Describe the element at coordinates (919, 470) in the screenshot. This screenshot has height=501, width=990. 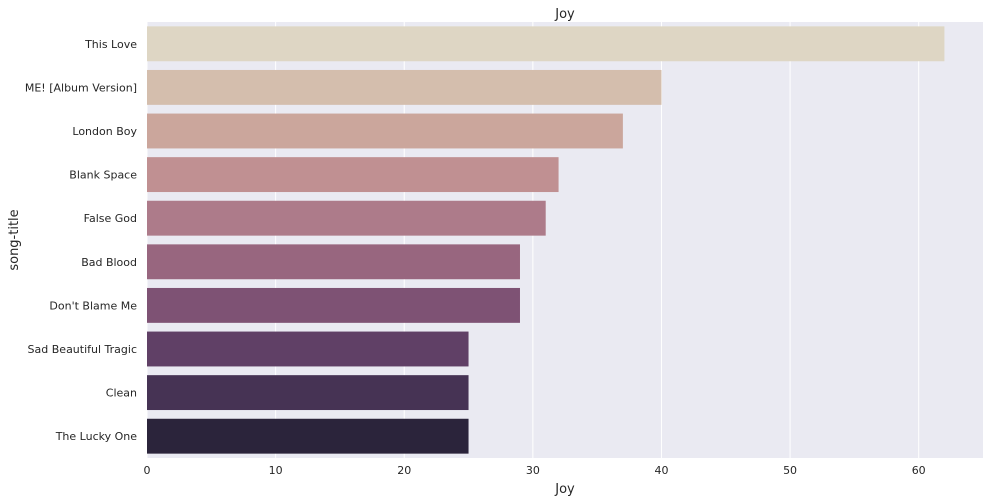
I see `x-tick-label: 60` at that location.